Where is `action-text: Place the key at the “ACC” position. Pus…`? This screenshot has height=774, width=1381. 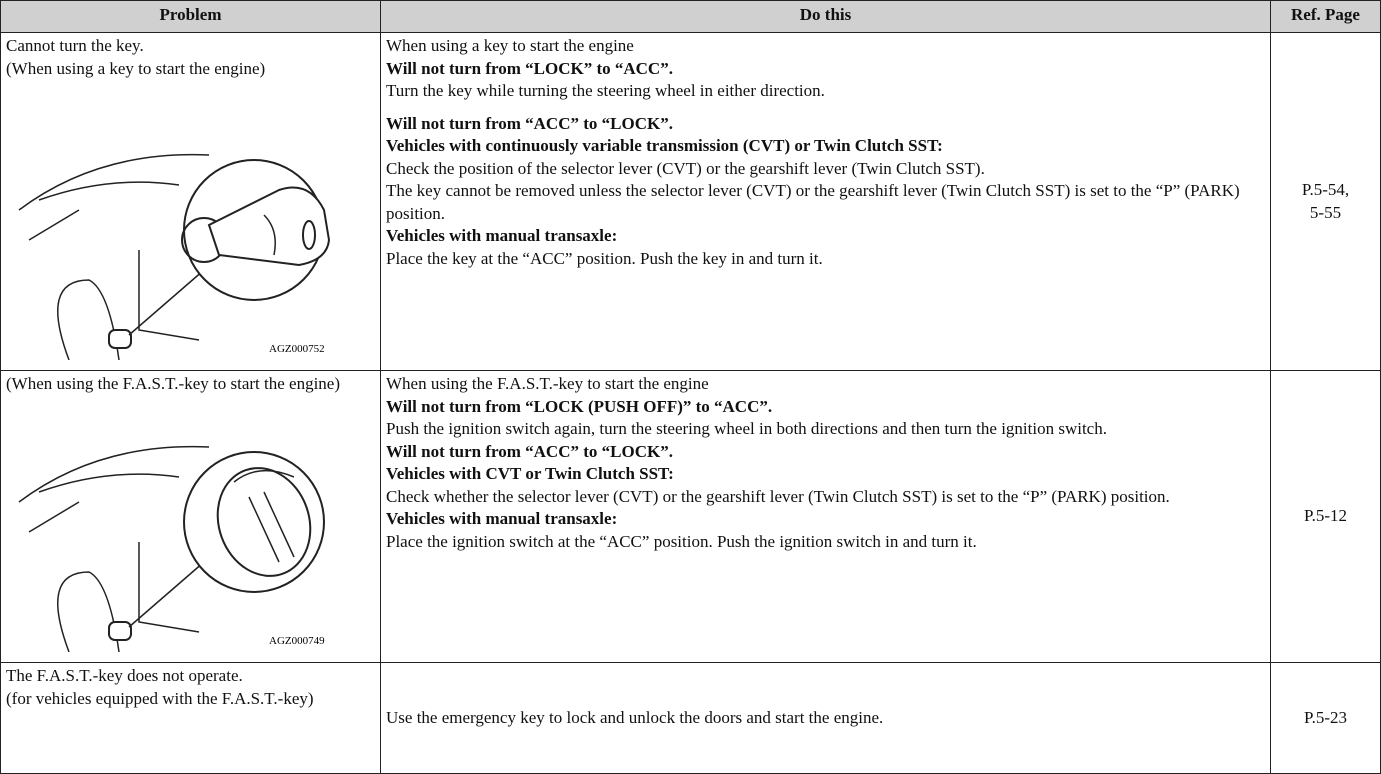
action-text: Place the key at the “ACC” position. Pus… is located at coordinates (604, 258).